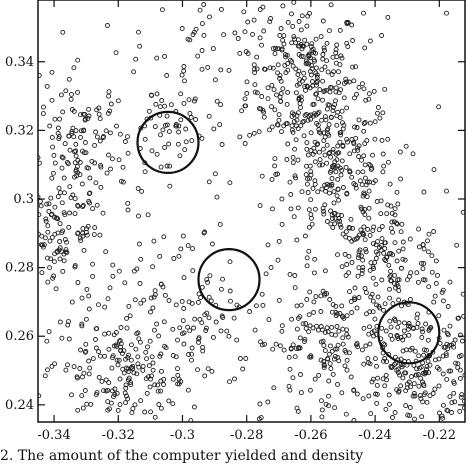  I want to click on x-tick-label: -0.26, so click(310, 435).